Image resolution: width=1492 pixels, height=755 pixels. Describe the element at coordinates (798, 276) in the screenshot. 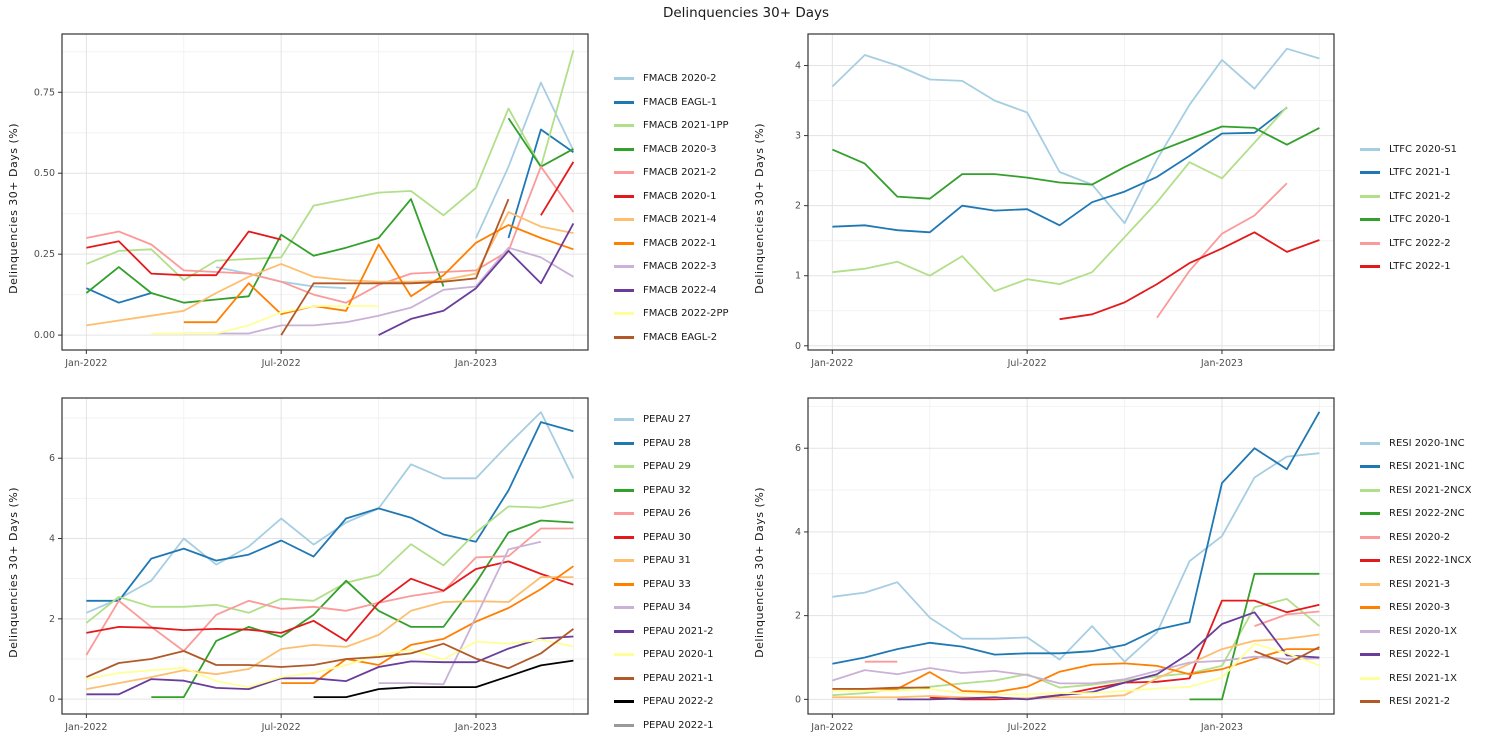

I see `y-axis-tick-label: 1` at that location.